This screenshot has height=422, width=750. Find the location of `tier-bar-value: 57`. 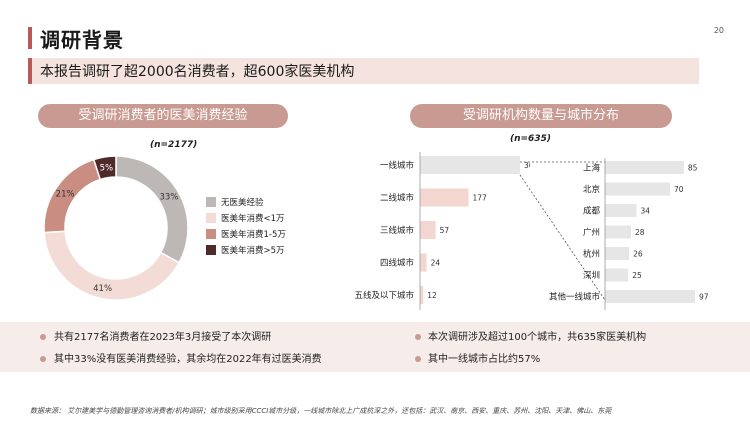

tier-bar-value: 57 is located at coordinates (445, 230).